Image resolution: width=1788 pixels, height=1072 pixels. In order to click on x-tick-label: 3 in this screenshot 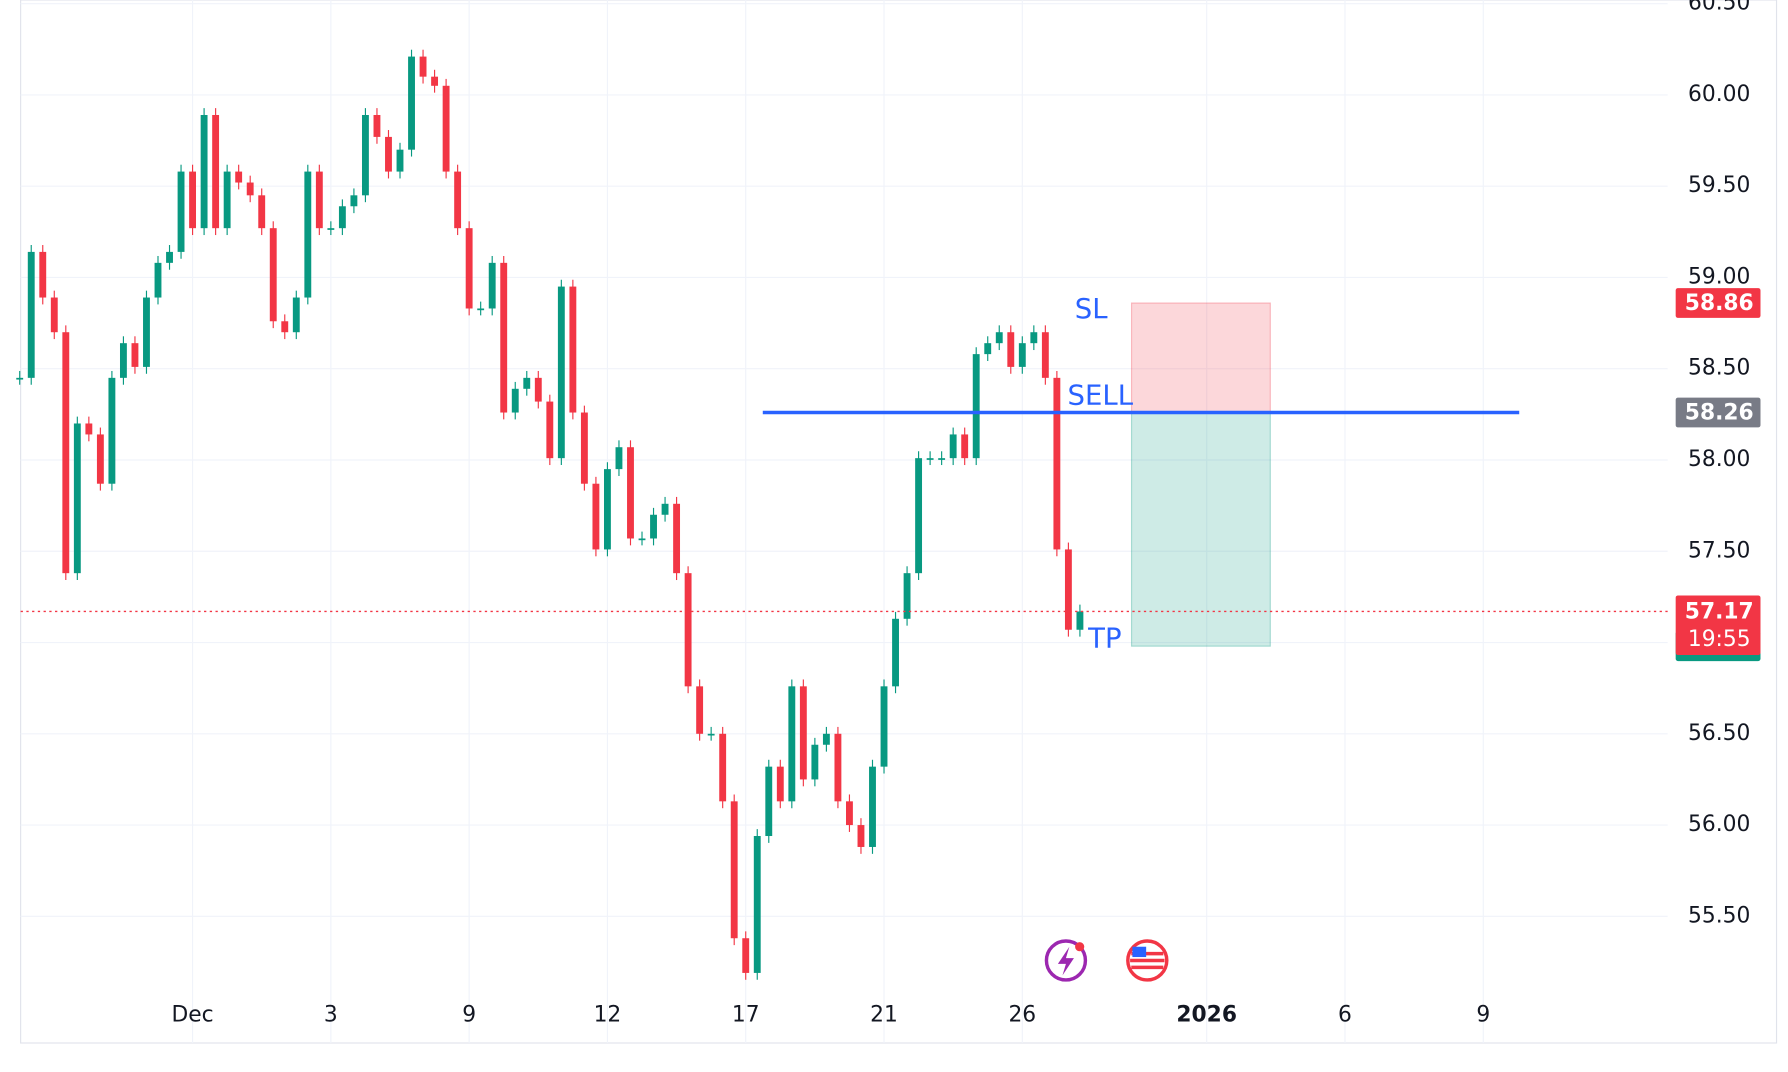, I will do `click(331, 1014)`.